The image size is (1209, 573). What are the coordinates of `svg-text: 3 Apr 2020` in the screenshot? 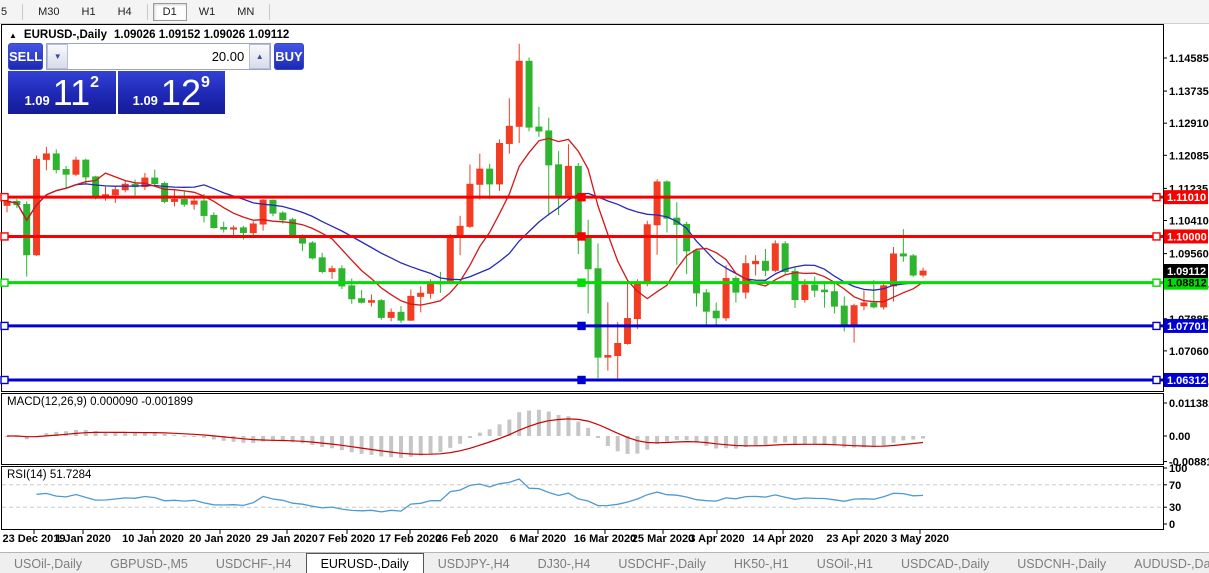 It's located at (716, 539).